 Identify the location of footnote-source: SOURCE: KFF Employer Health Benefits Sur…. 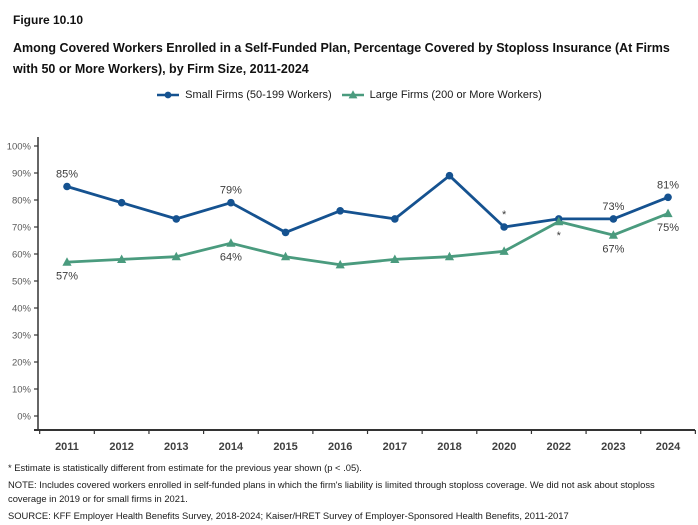
(288, 515).